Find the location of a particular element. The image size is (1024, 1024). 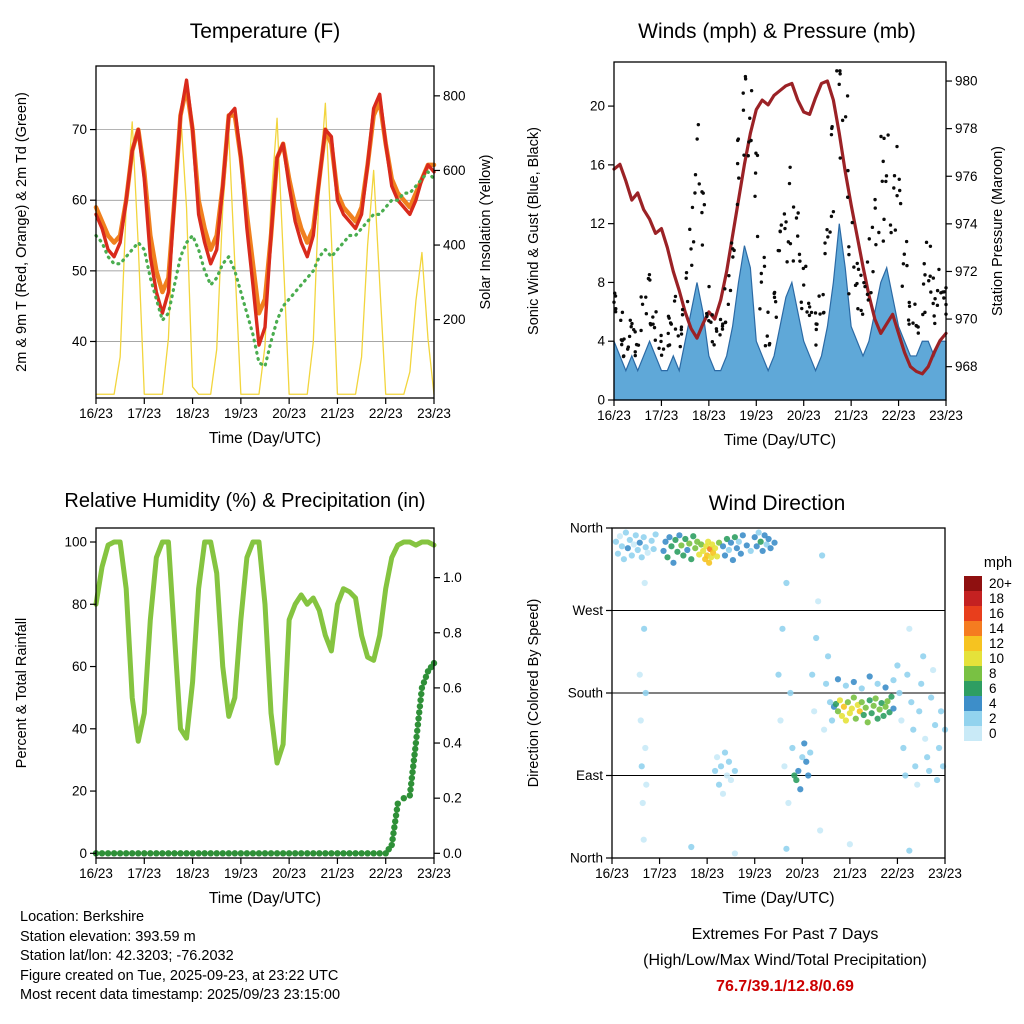

svg-text: Percent & Total Rainfall is located at coordinates (22, 693).